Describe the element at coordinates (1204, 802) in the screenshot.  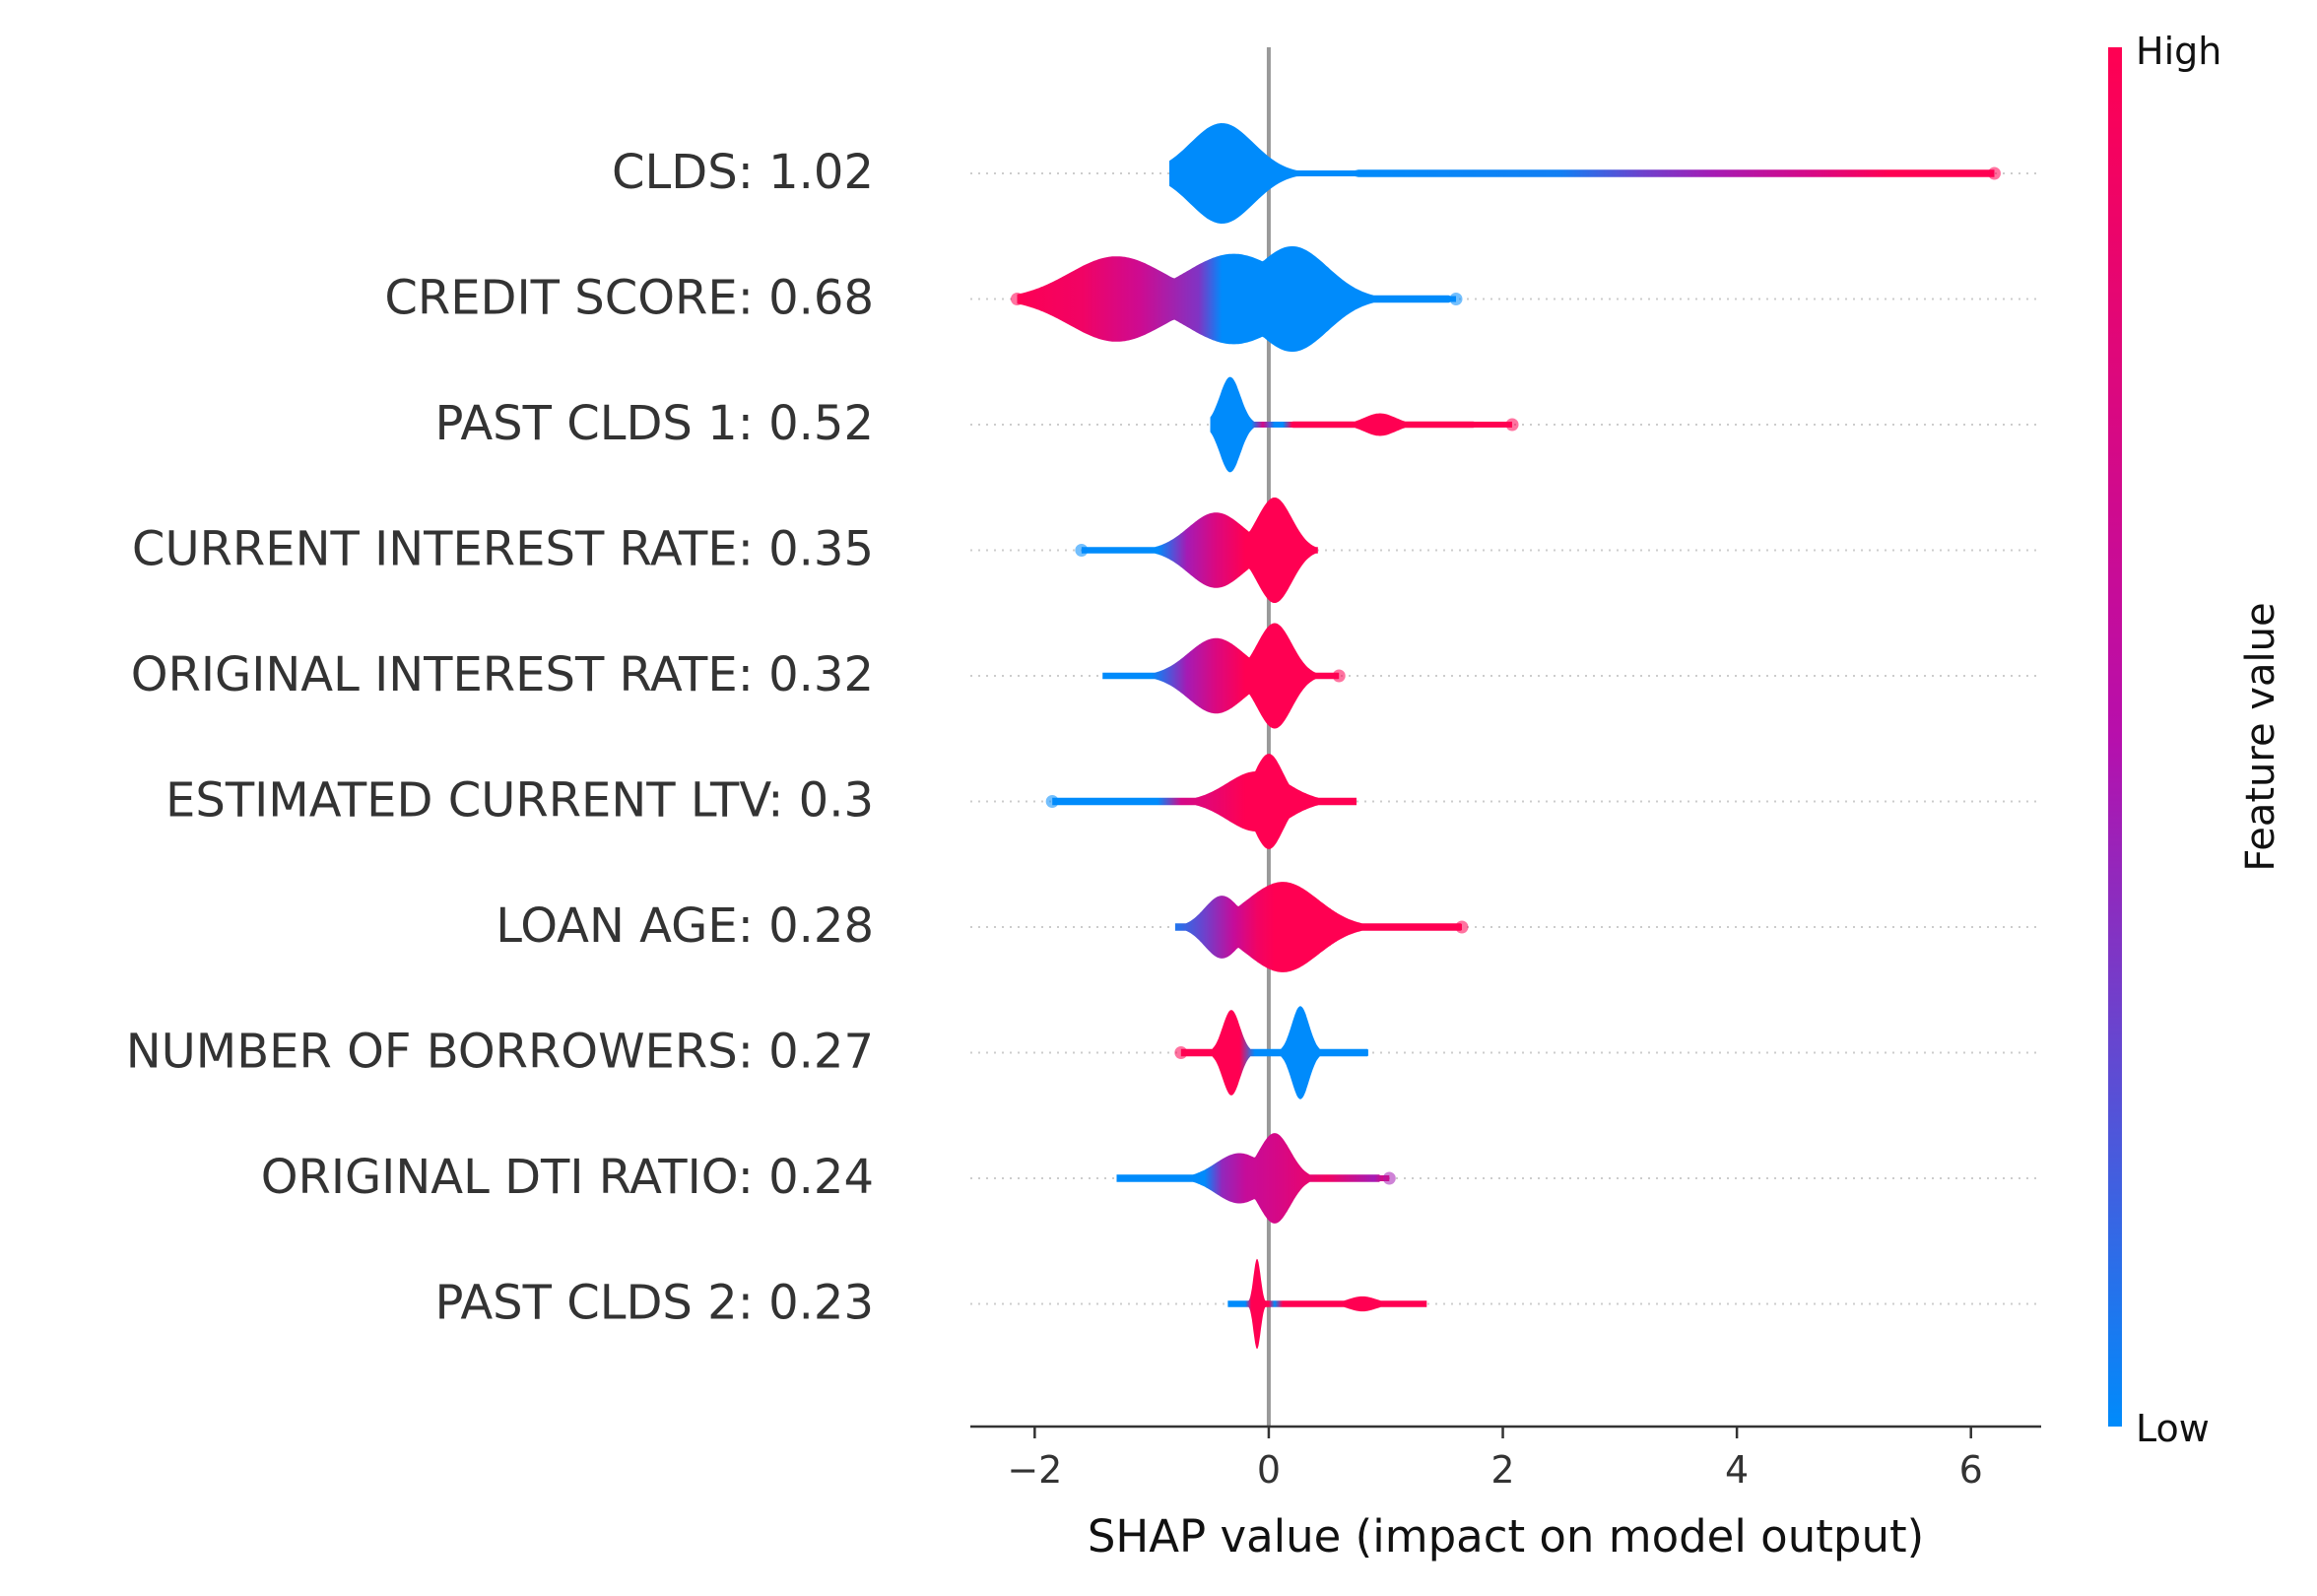
I see `violin-estimated-current-ltv` at that location.